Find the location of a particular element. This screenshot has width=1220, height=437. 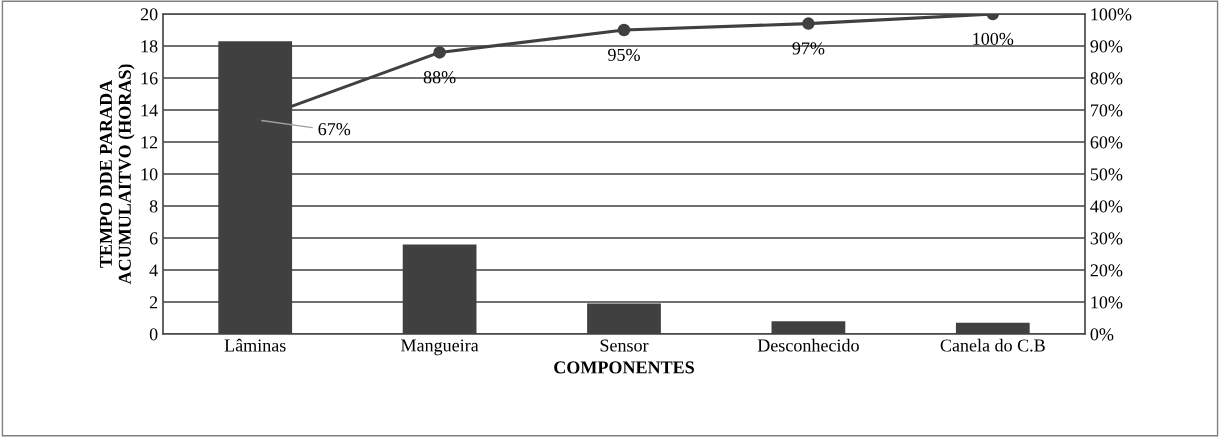

y-tick-label: 14 is located at coordinates (149, 110).